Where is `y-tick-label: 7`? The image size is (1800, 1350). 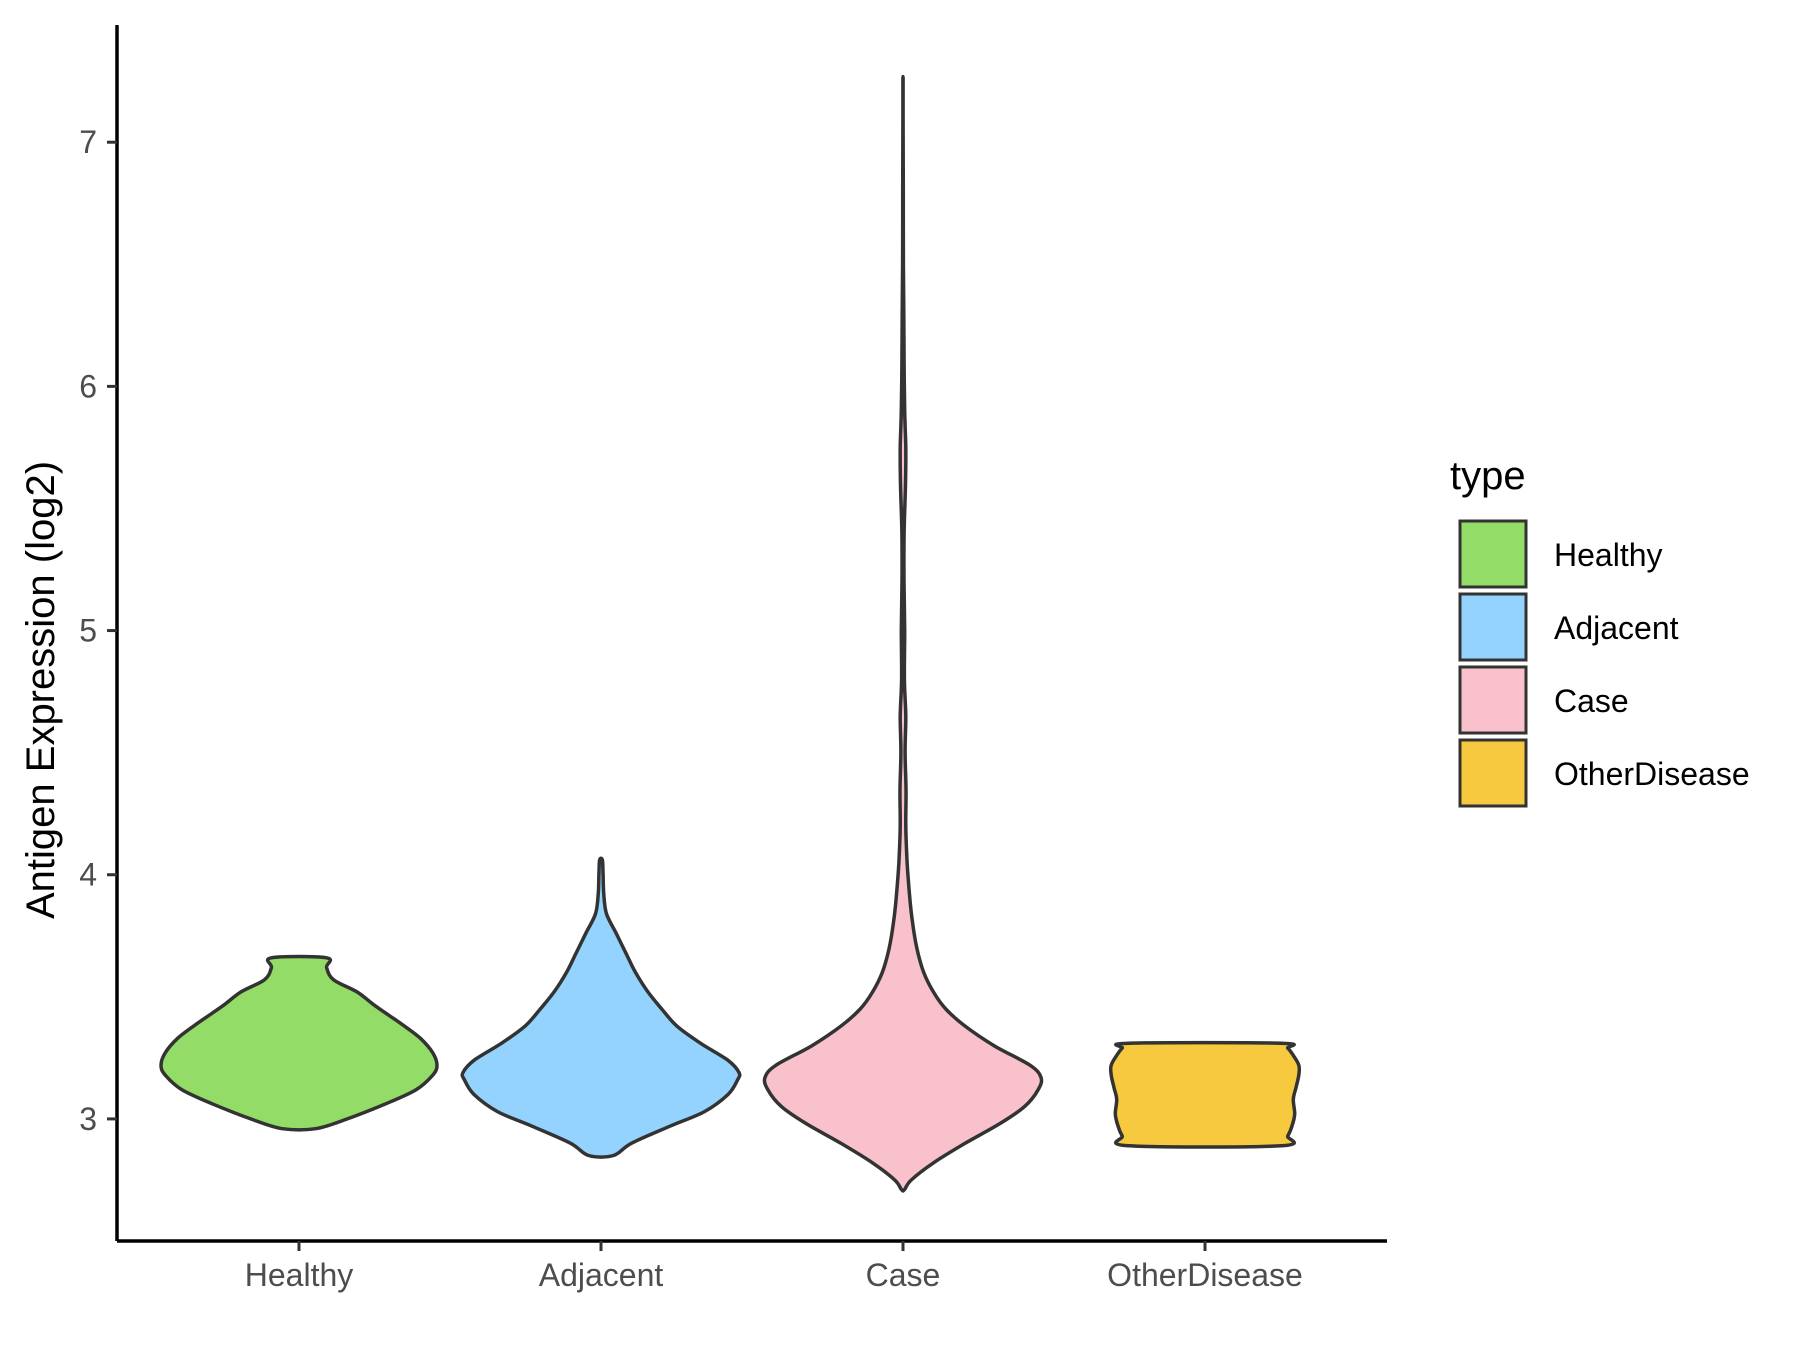 y-tick-label: 7 is located at coordinates (88, 142).